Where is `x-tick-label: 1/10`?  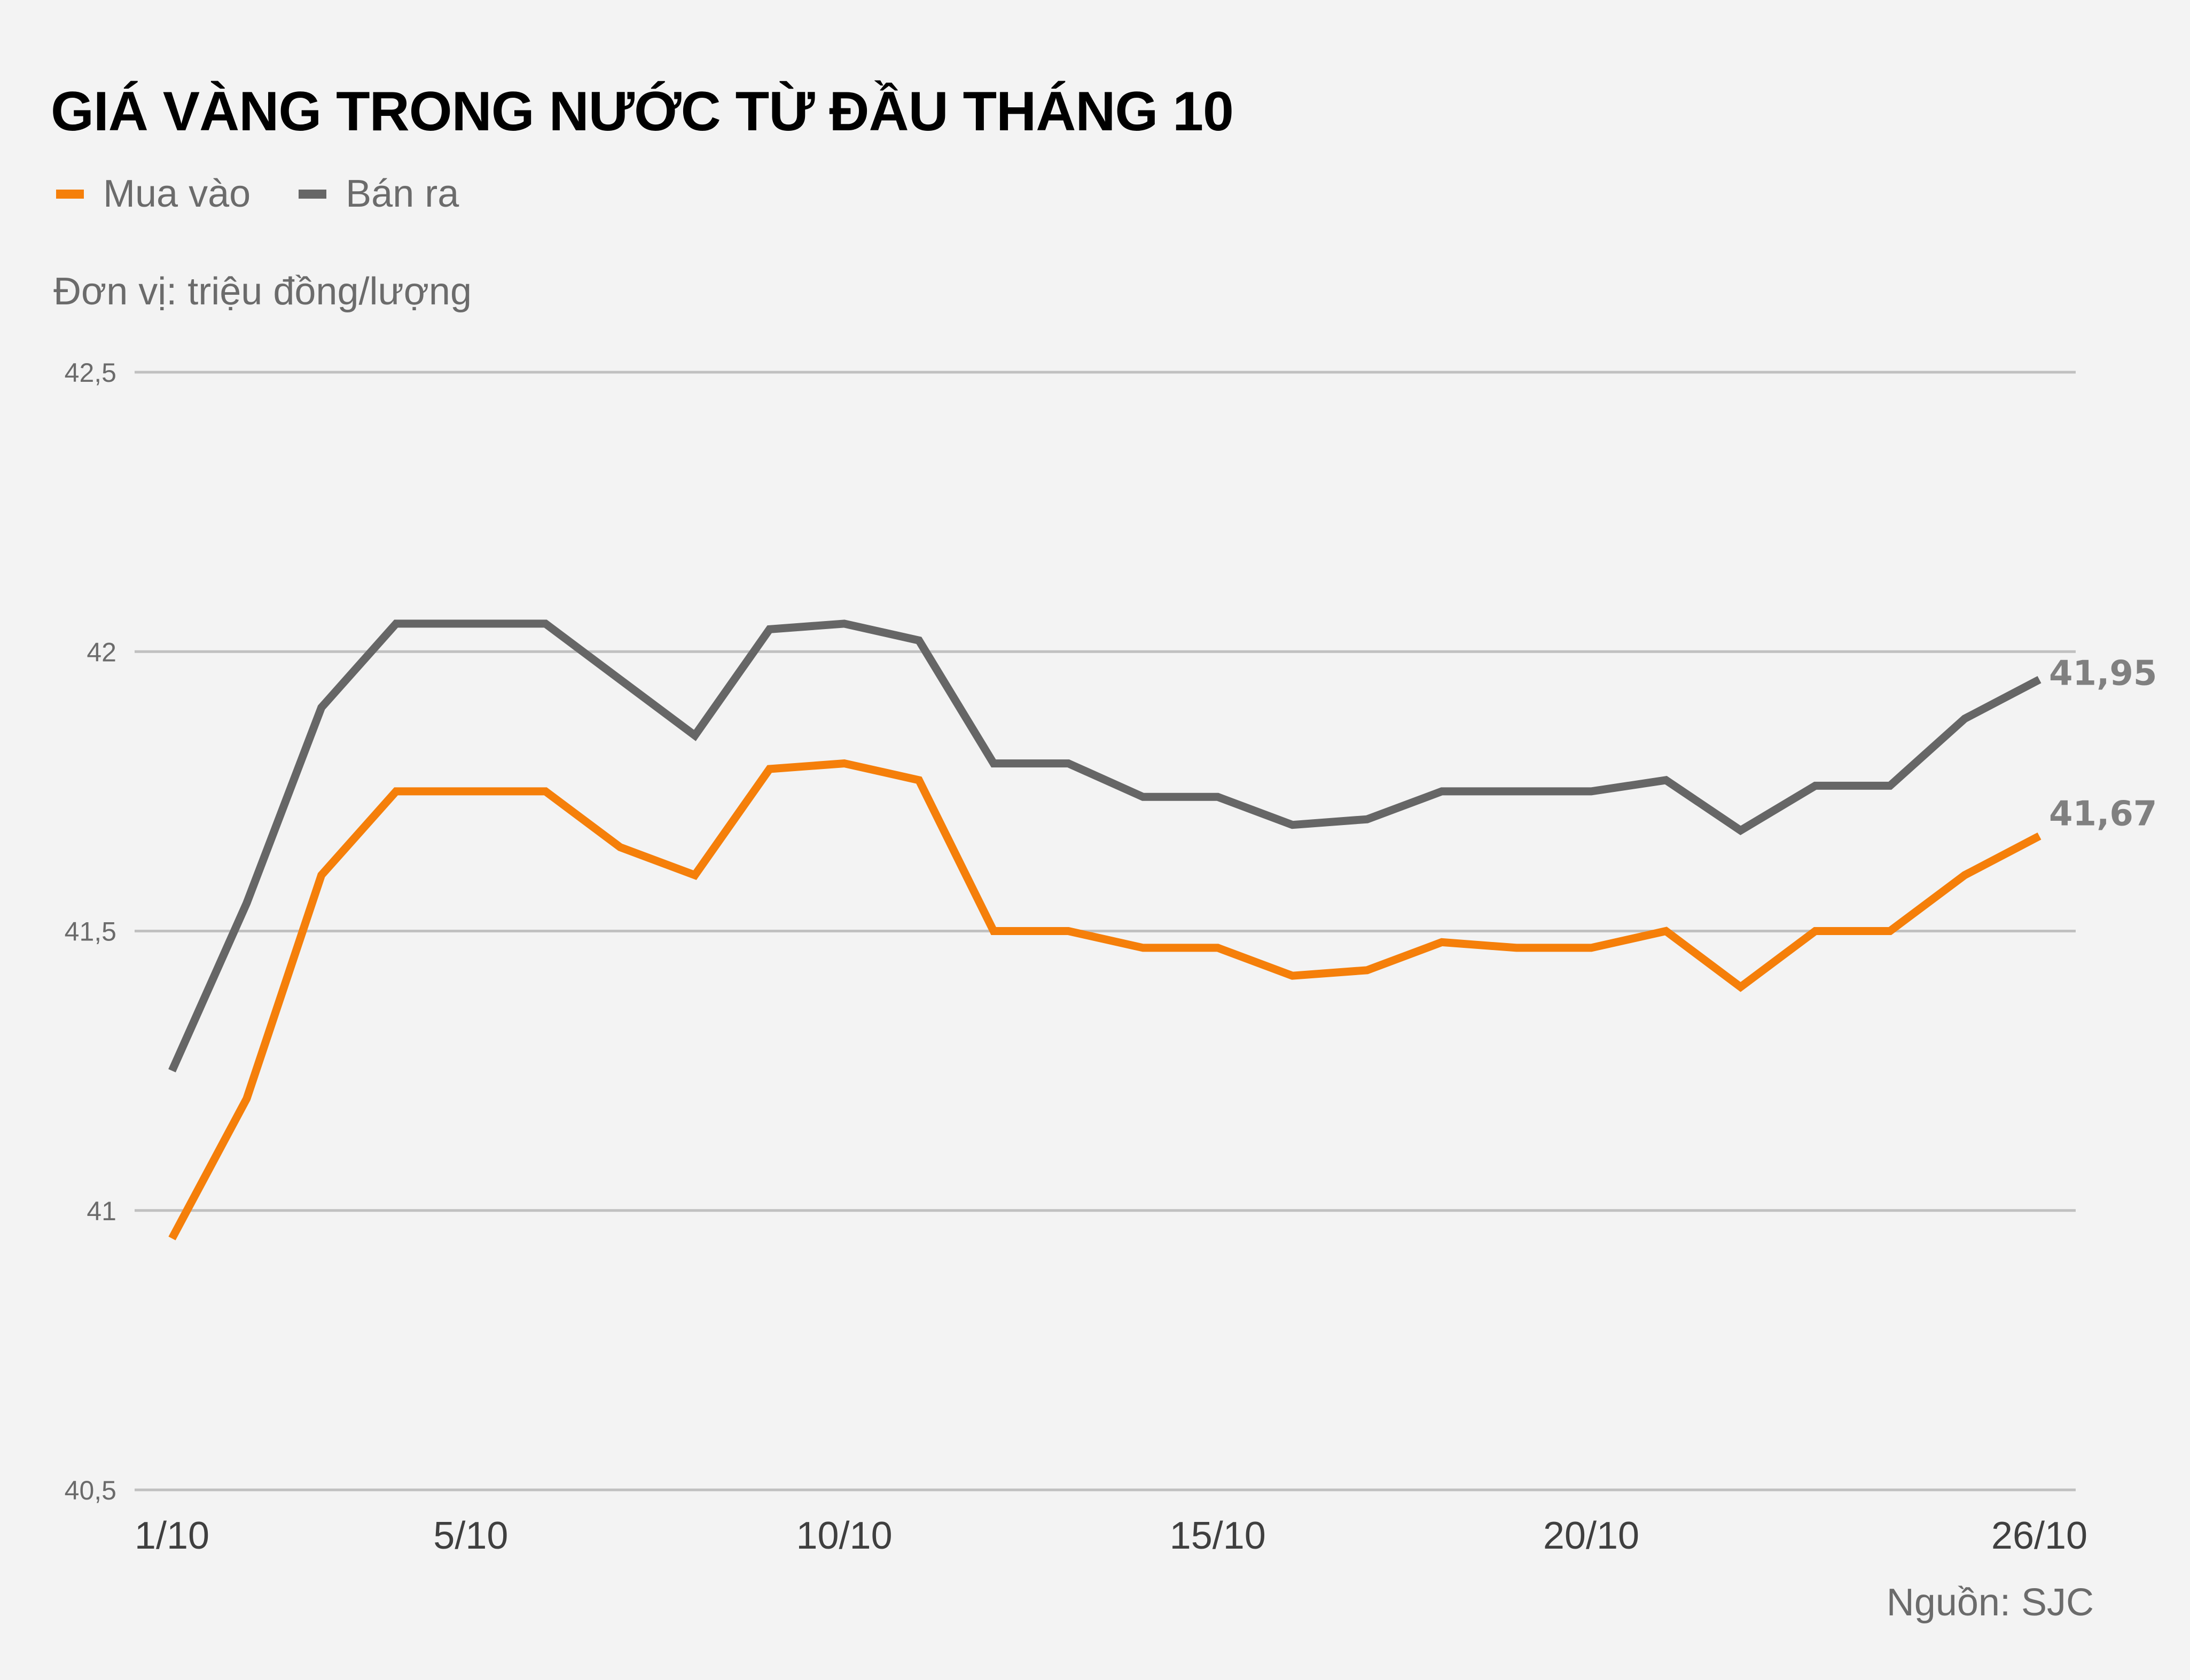
x-tick-label: 1/10 is located at coordinates (172, 1535).